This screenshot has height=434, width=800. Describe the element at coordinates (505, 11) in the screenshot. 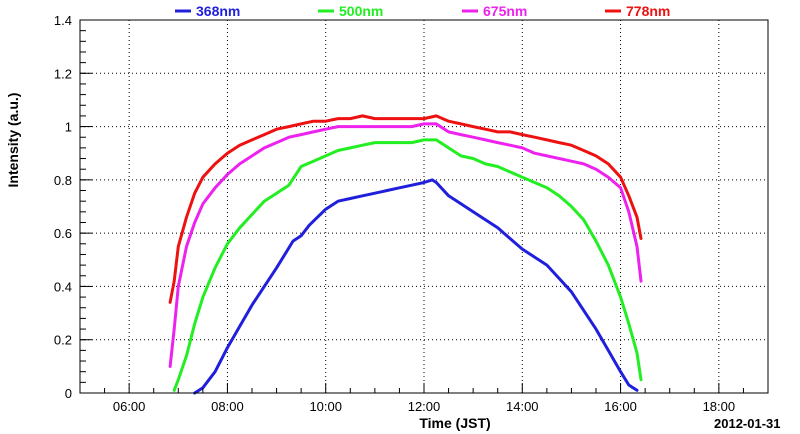

I see `legend-label-675nm: 675nm` at that location.